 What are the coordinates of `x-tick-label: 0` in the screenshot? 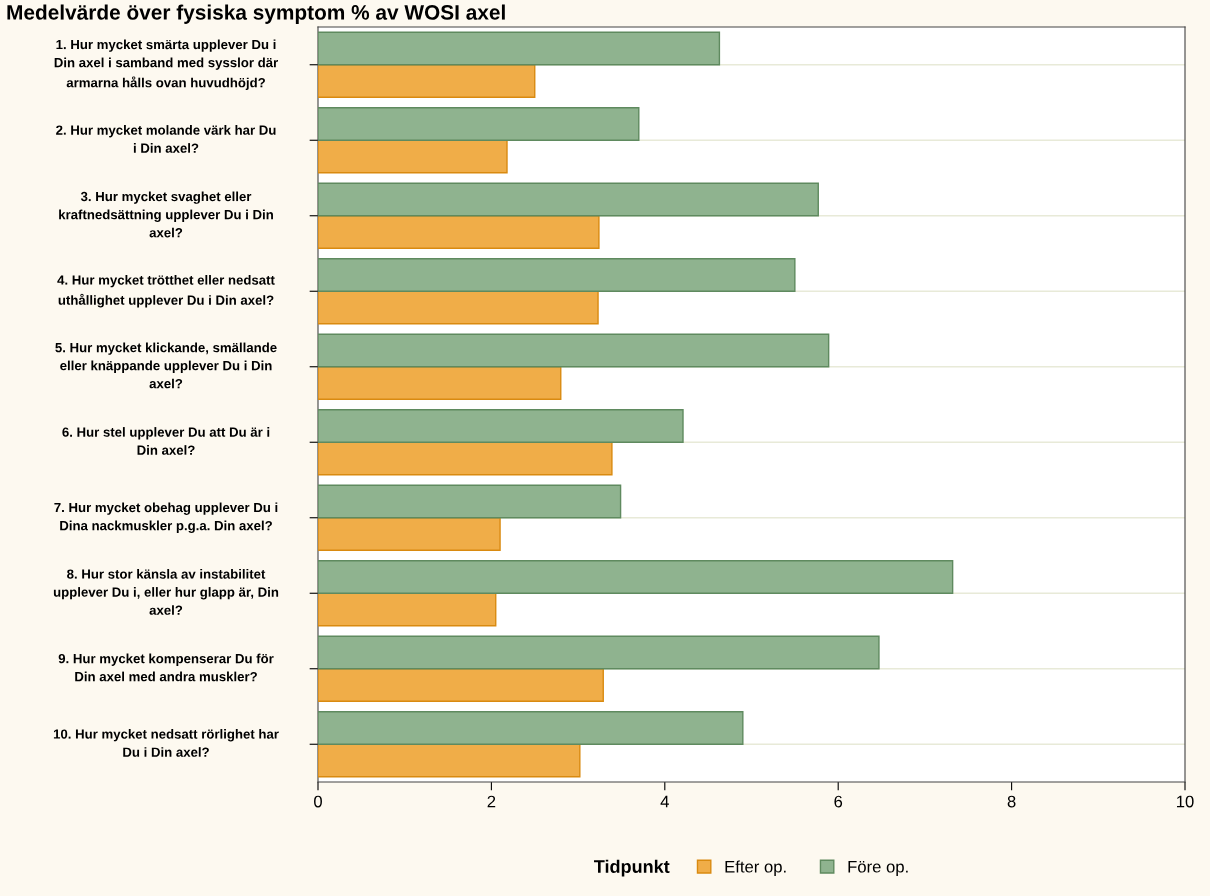 It's located at (318, 801).